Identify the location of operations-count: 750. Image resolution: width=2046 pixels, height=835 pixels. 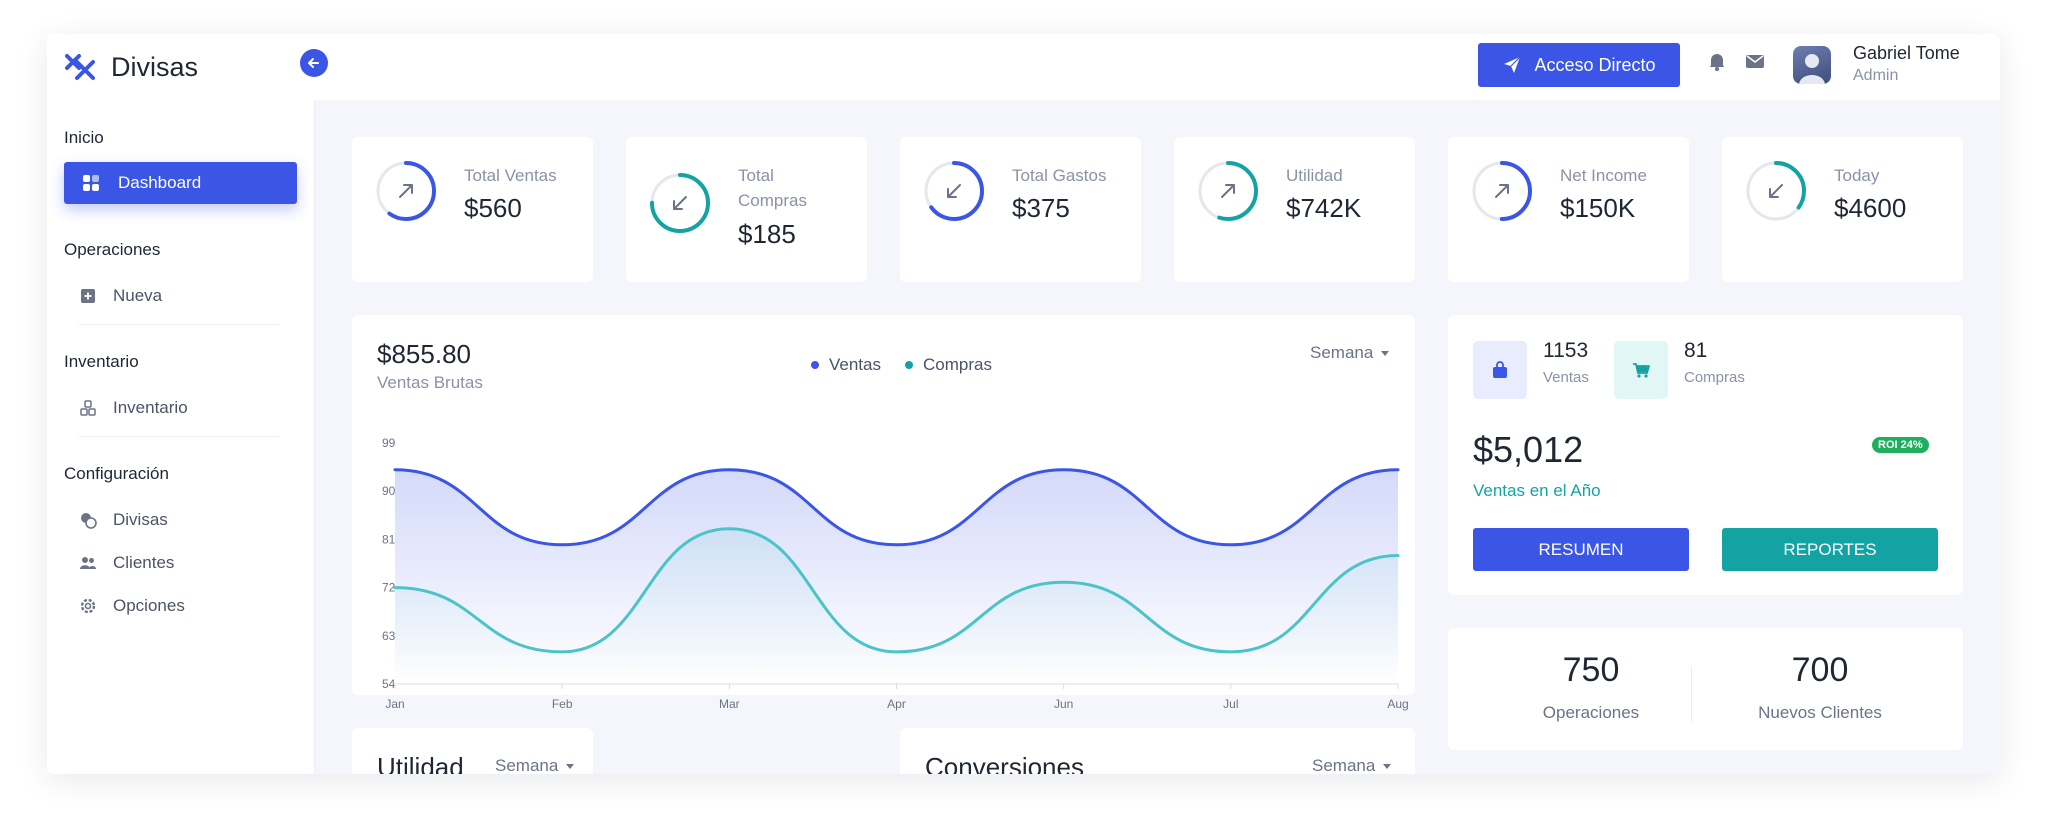
(1591, 670).